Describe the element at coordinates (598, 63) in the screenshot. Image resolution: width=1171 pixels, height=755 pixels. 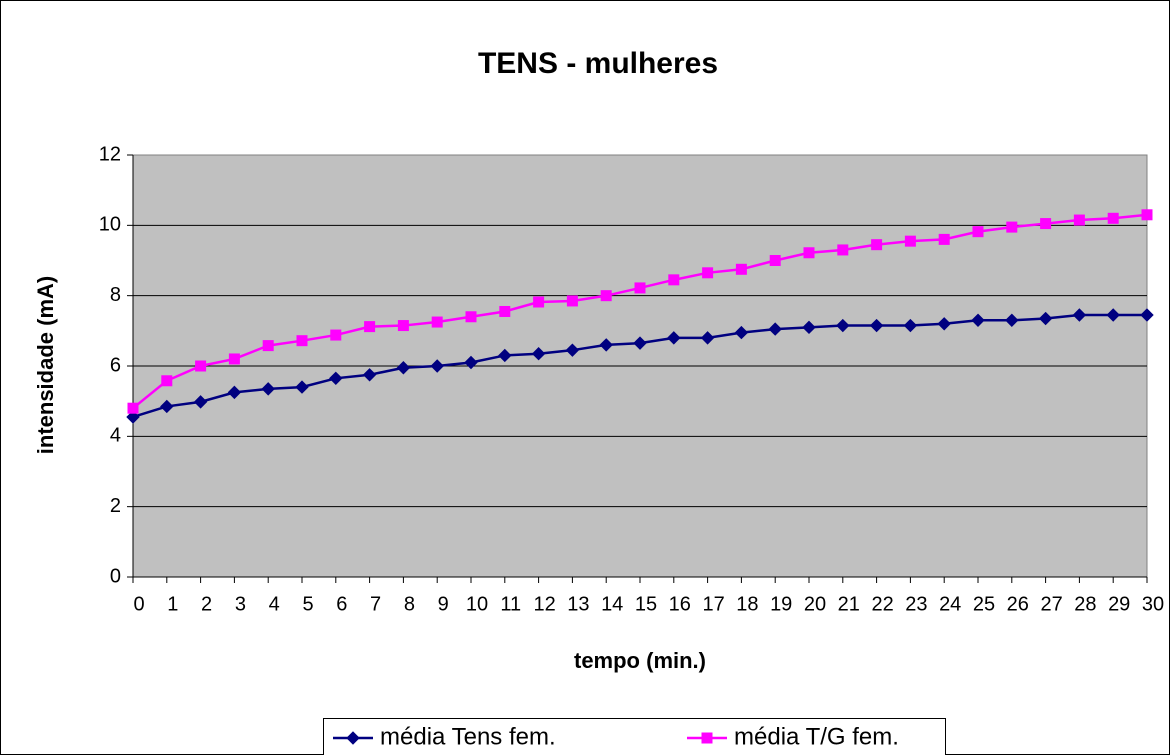
I see `chart-title: TENS - mulheres` at that location.